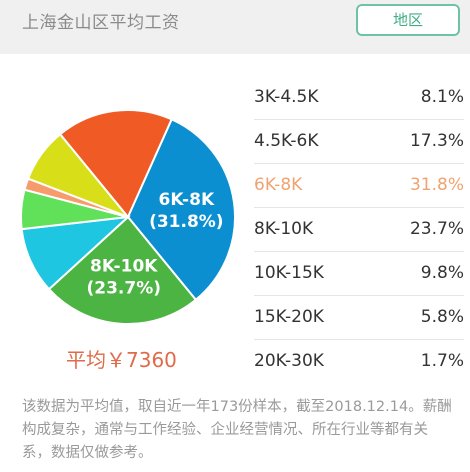  I want to click on legend-range: 15K-20K, so click(289, 317).